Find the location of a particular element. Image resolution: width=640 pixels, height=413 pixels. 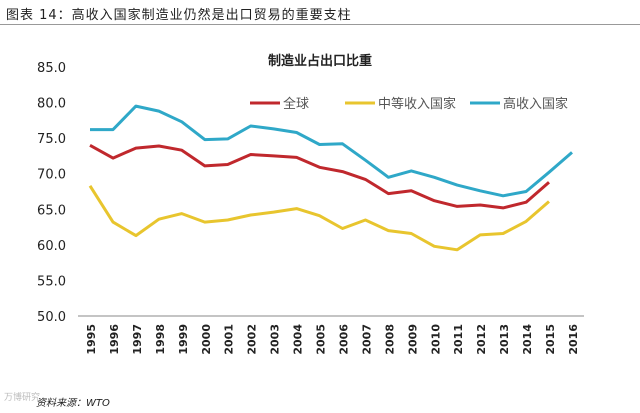

legend-label: 高收入国家 is located at coordinates (535, 104).